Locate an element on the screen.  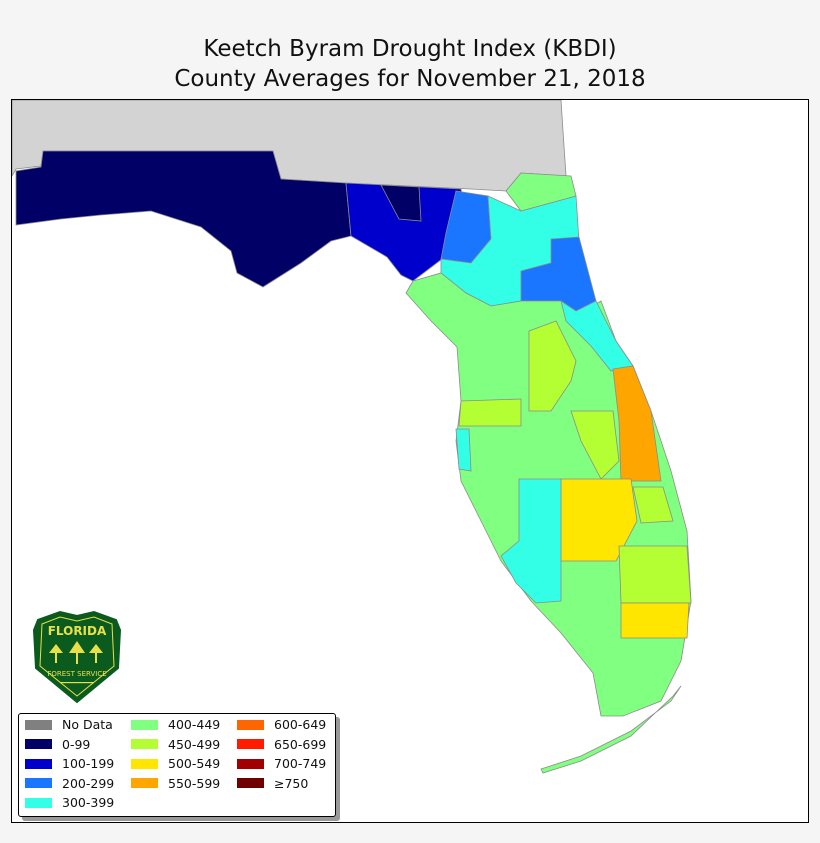
florida-forest-service-logo: FLORIDA FOREST SERVICE is located at coordinates (77, 657).